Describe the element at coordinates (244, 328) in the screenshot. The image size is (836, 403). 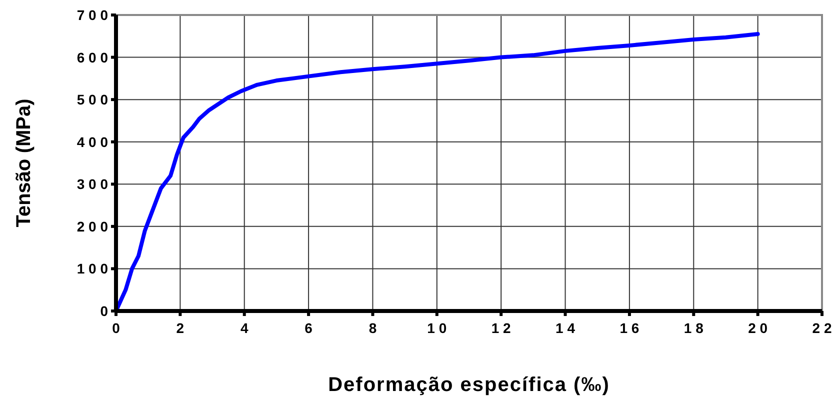
I see `x-tick-label: 4` at that location.